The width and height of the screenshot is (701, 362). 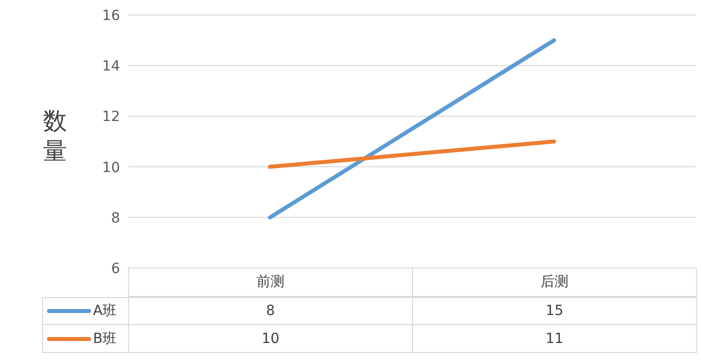 I want to click on y-axis-title: 数量, so click(x=55, y=136).